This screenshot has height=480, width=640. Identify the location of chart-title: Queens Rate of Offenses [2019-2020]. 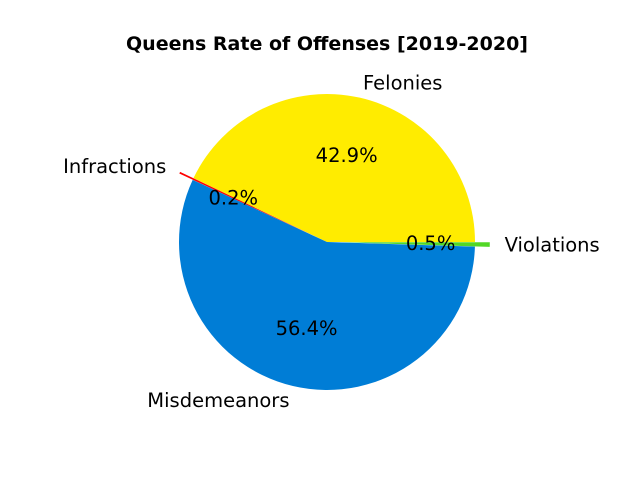
(327, 44).